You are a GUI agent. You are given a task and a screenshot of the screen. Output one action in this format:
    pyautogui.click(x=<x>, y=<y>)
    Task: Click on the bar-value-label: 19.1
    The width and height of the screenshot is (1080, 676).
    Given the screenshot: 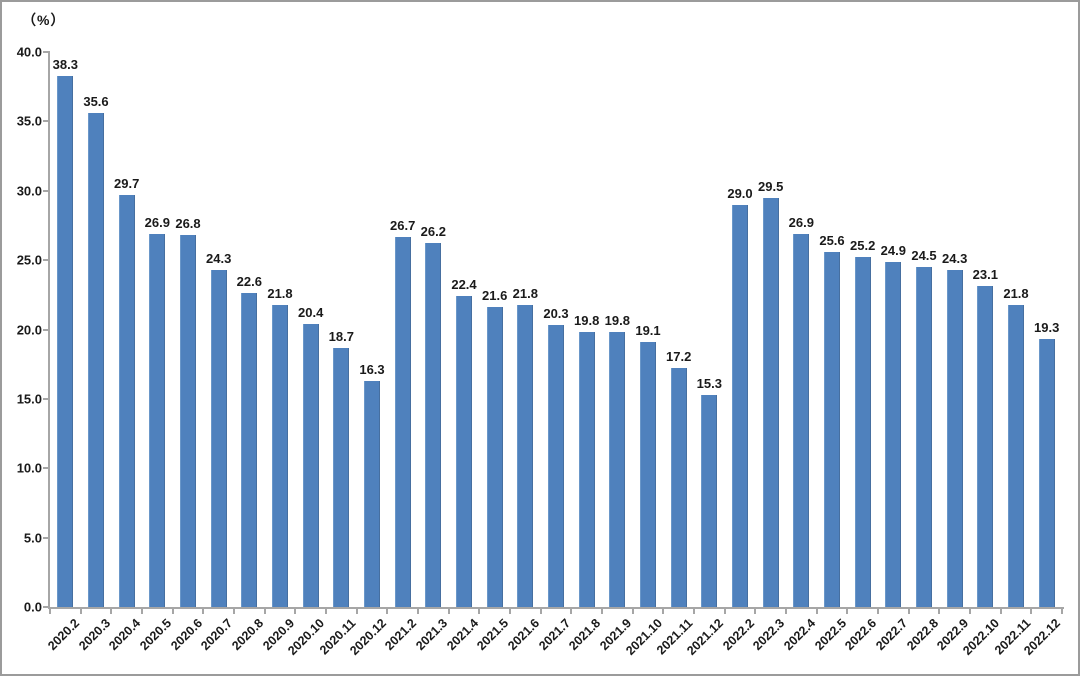 What is the action you would take?
    pyautogui.click(x=648, y=330)
    